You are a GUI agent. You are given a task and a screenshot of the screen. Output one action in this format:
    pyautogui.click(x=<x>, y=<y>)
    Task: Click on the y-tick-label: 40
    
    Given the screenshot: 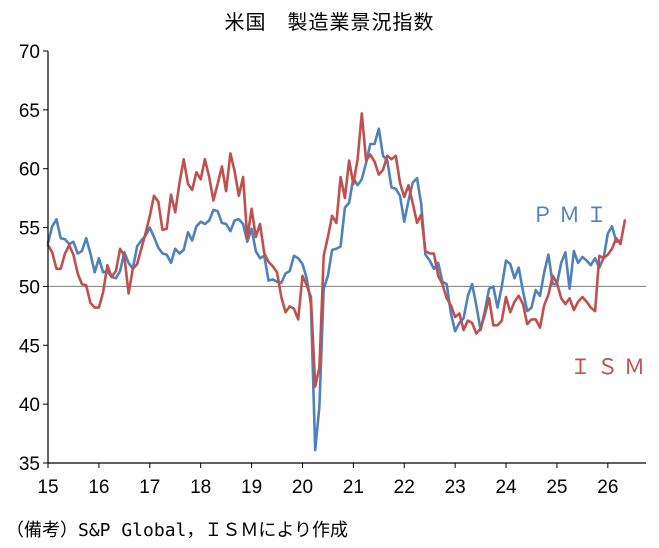 What is the action you would take?
    pyautogui.click(x=29, y=405)
    